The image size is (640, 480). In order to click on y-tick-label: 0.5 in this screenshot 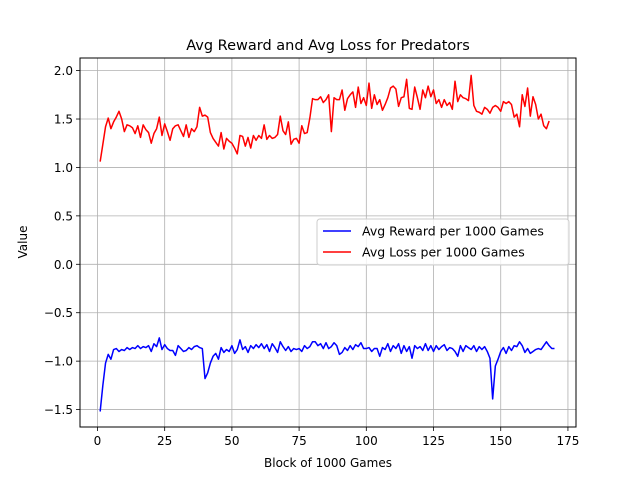, I will do `click(63, 216)`.